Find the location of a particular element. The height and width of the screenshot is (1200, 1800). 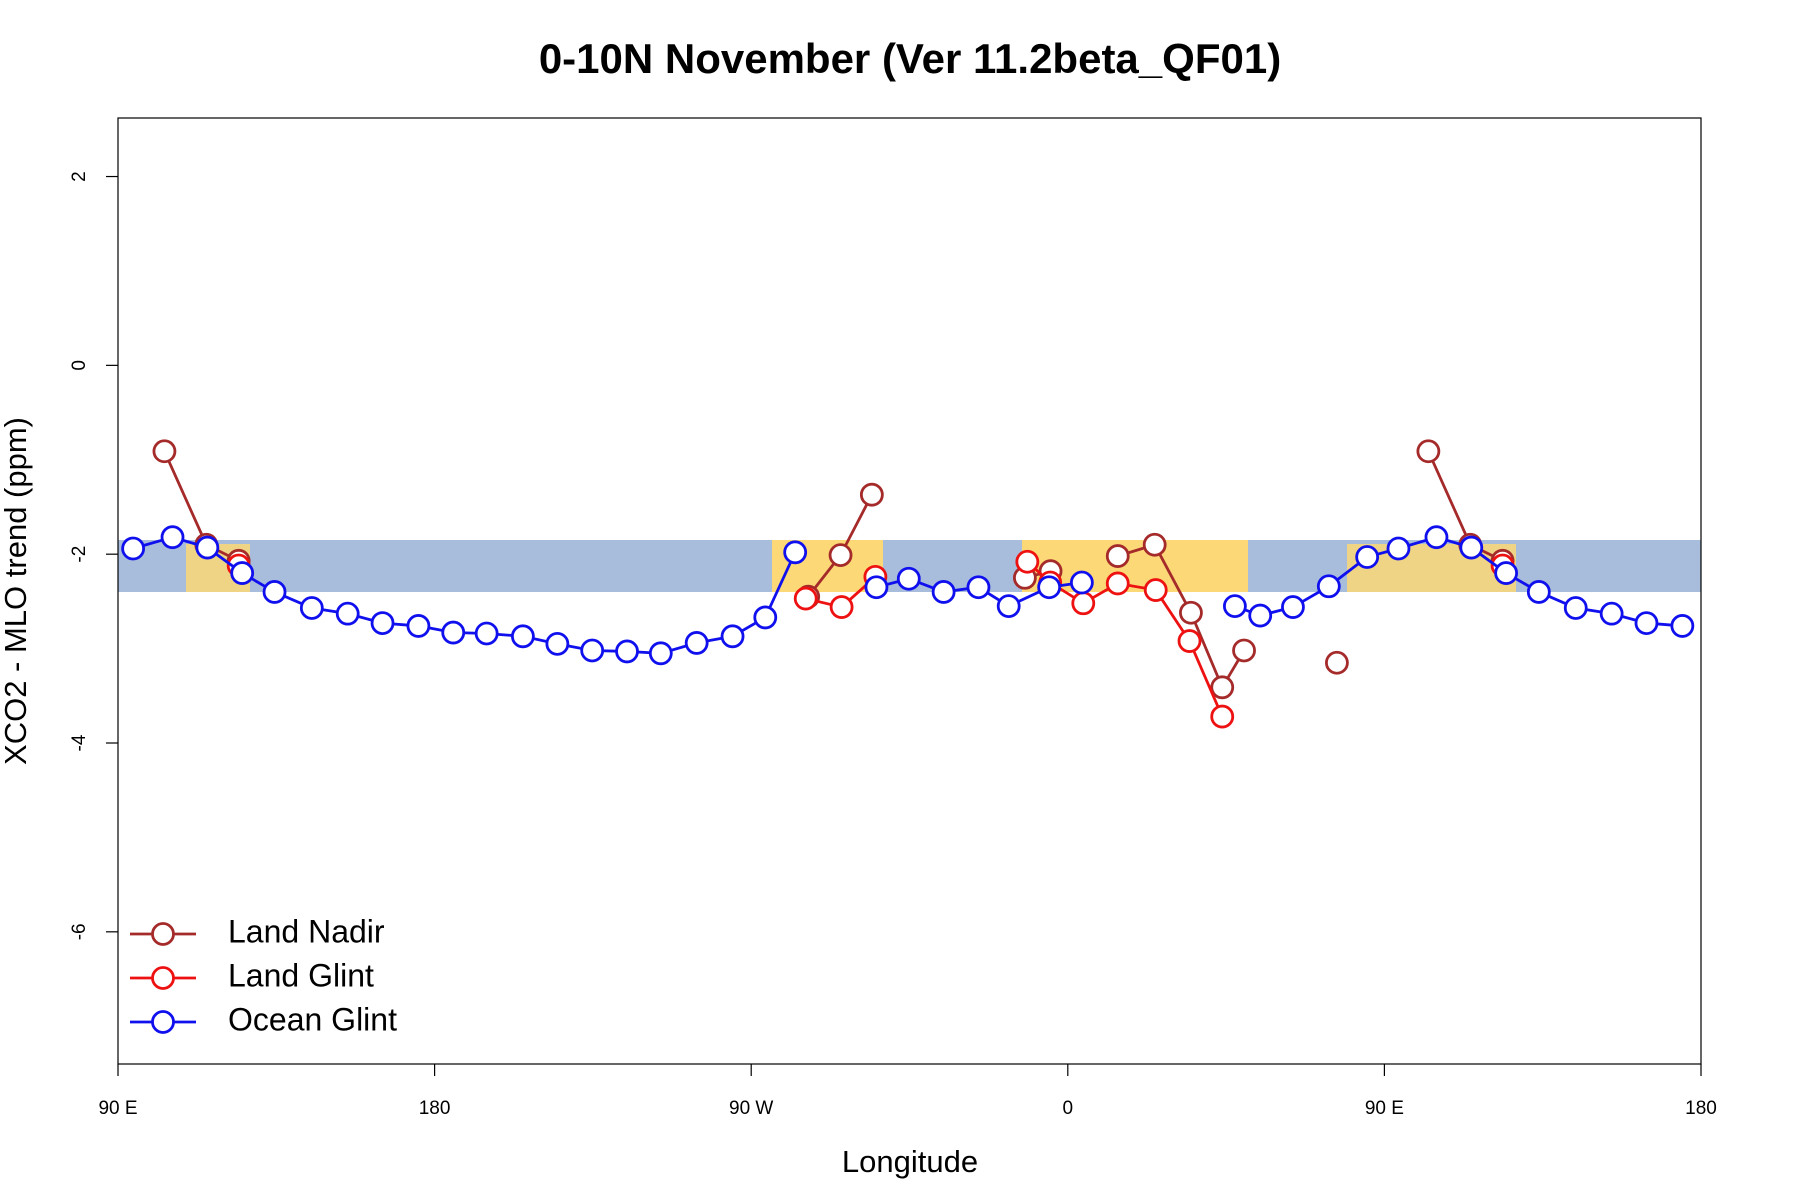

legend-label: Land Glint is located at coordinates (301, 975).